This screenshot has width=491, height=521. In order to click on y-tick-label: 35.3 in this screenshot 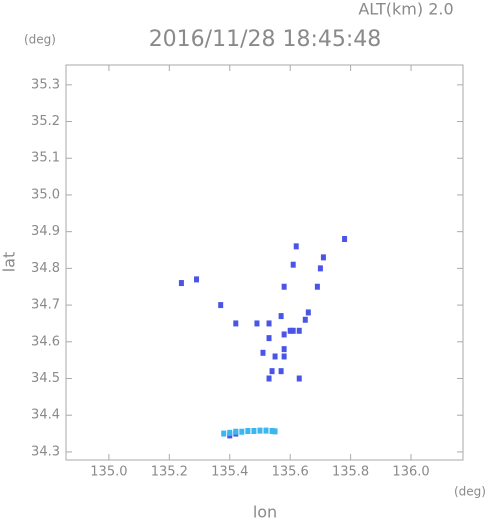, I will do `click(45, 84)`.